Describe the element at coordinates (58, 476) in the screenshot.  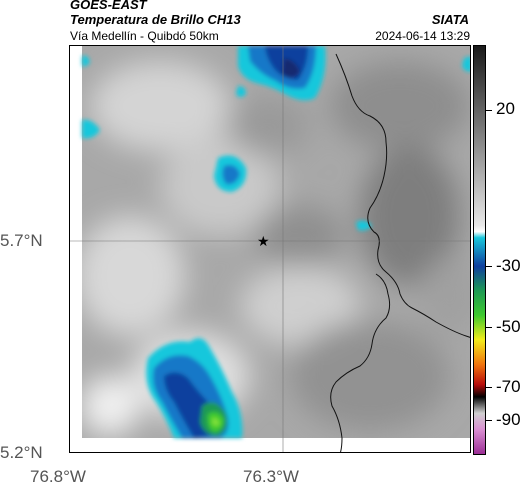
I see `lon-tick-76.8: 76.8°W` at that location.